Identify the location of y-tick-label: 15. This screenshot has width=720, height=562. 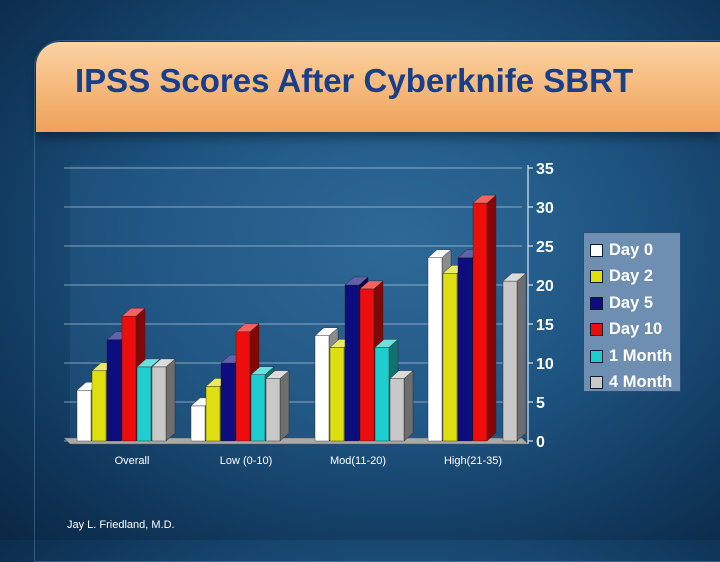
(545, 325).